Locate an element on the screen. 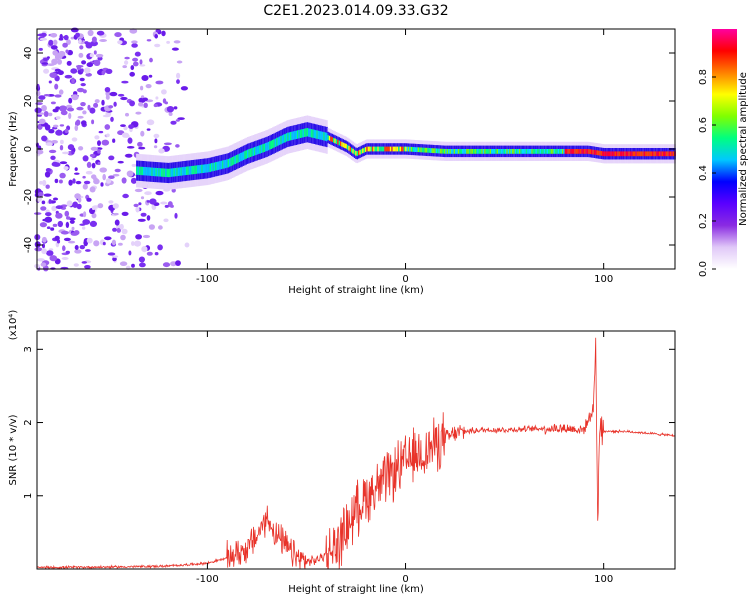 This screenshot has height=600, width=750. snr-xlabel: Height of straight line (km) is located at coordinates (356, 589).